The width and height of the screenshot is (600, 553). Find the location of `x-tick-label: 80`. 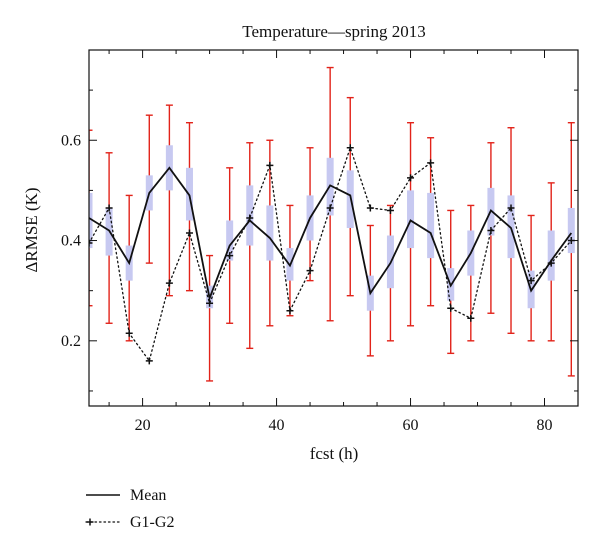

x-tick-label: 80 is located at coordinates (545, 425).